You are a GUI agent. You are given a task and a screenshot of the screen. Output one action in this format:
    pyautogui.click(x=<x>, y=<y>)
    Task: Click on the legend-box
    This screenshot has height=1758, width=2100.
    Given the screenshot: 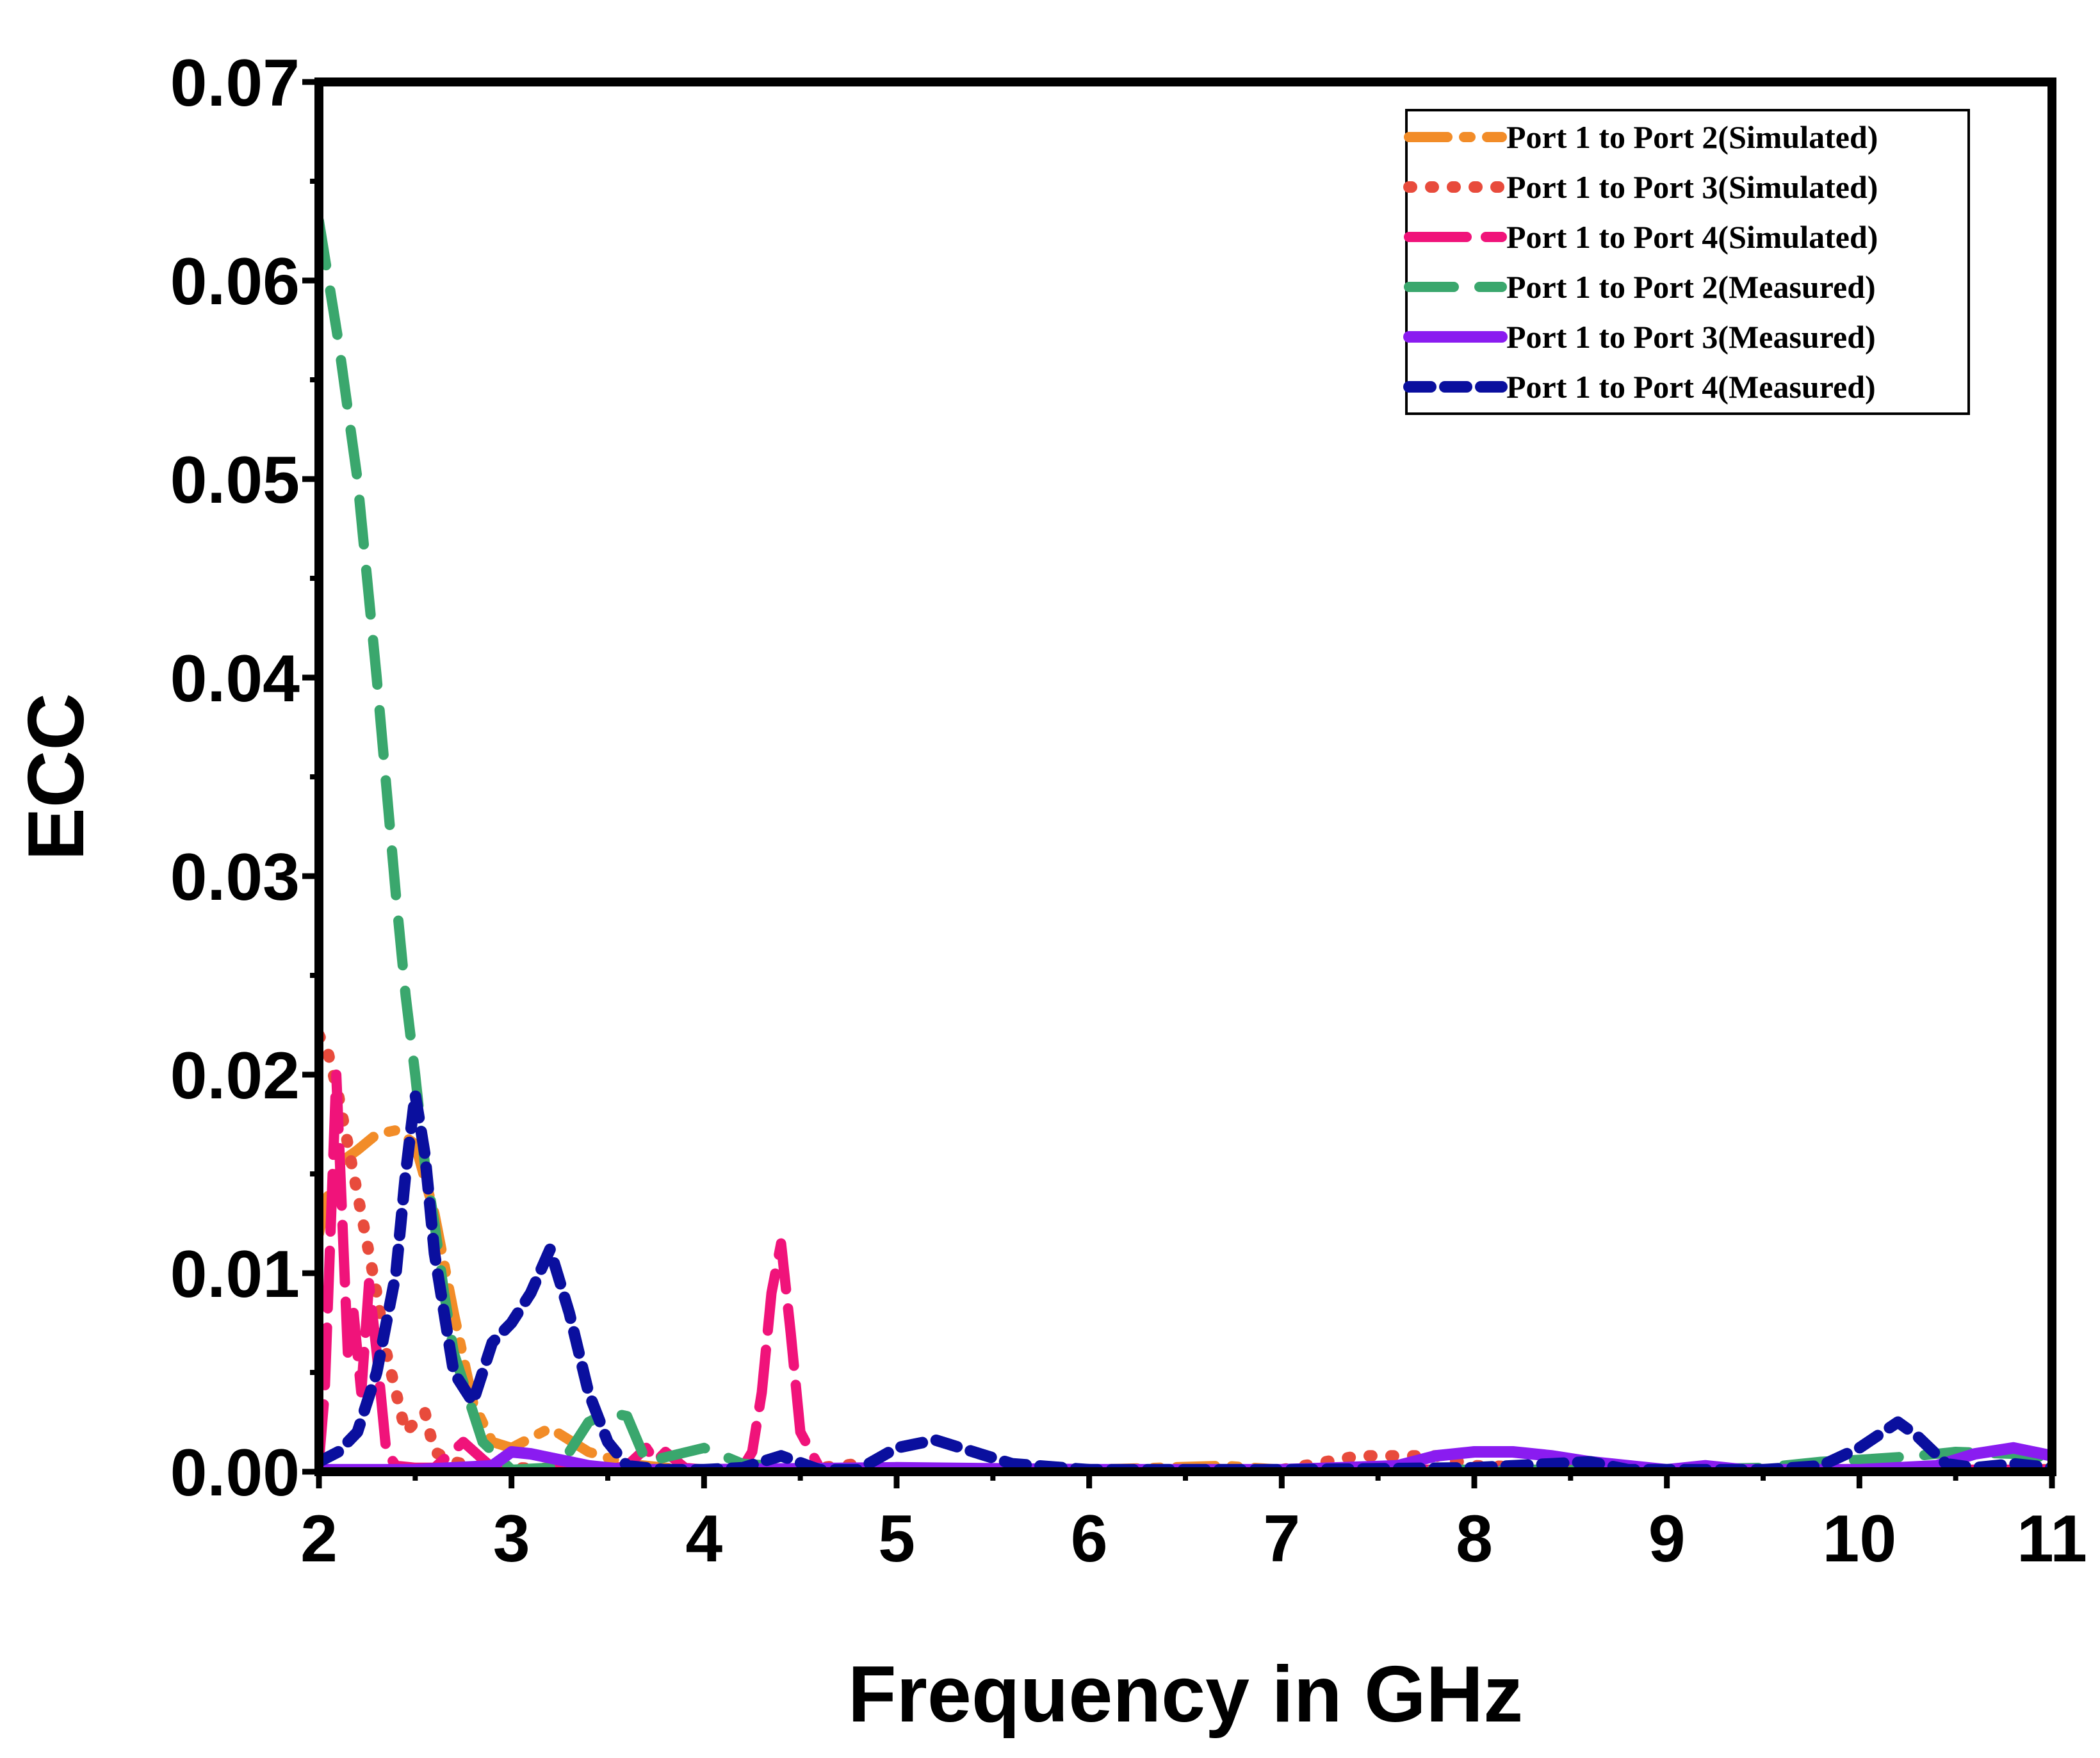 What is the action you would take?
    pyautogui.click(x=1687, y=262)
    